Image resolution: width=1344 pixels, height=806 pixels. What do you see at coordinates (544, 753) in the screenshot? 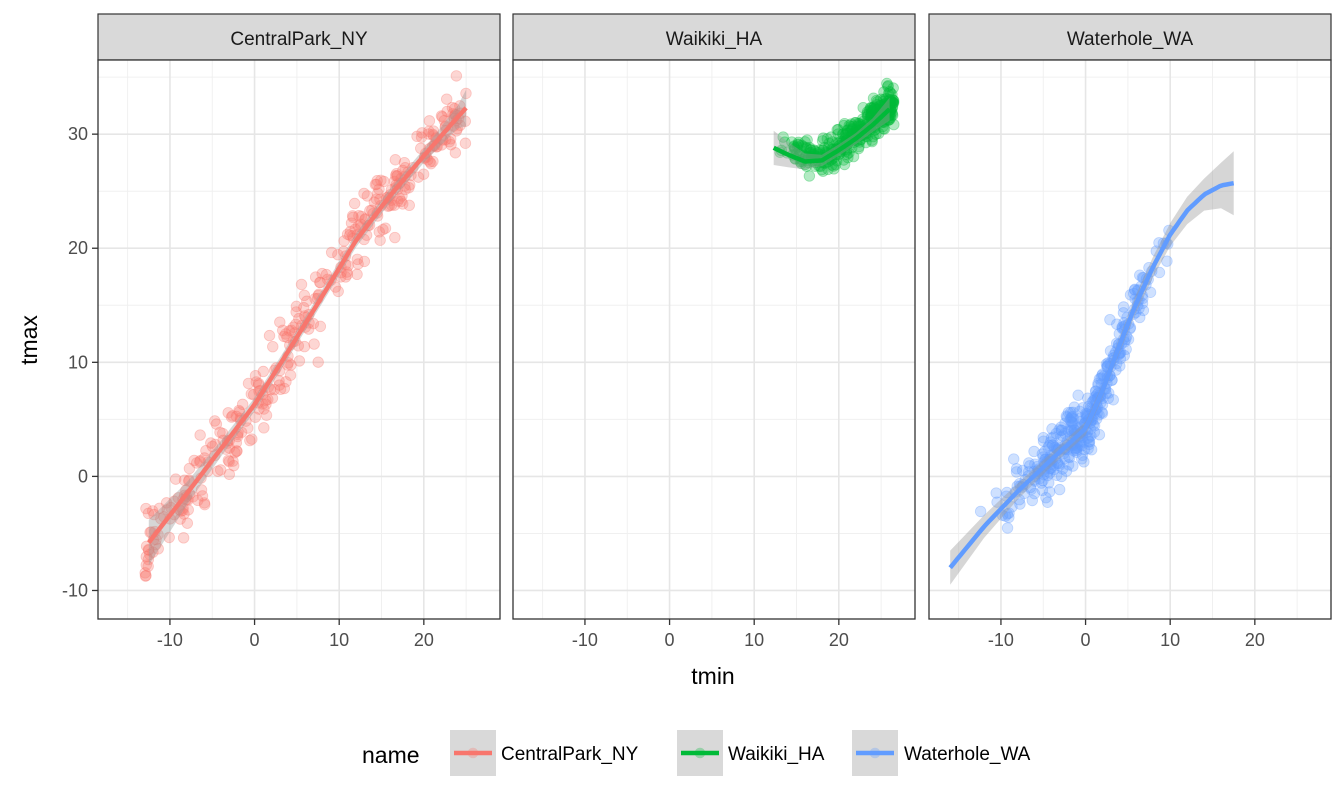
I see `legend-key-centralpark-ny: CentralPark_NY` at bounding box center [544, 753].